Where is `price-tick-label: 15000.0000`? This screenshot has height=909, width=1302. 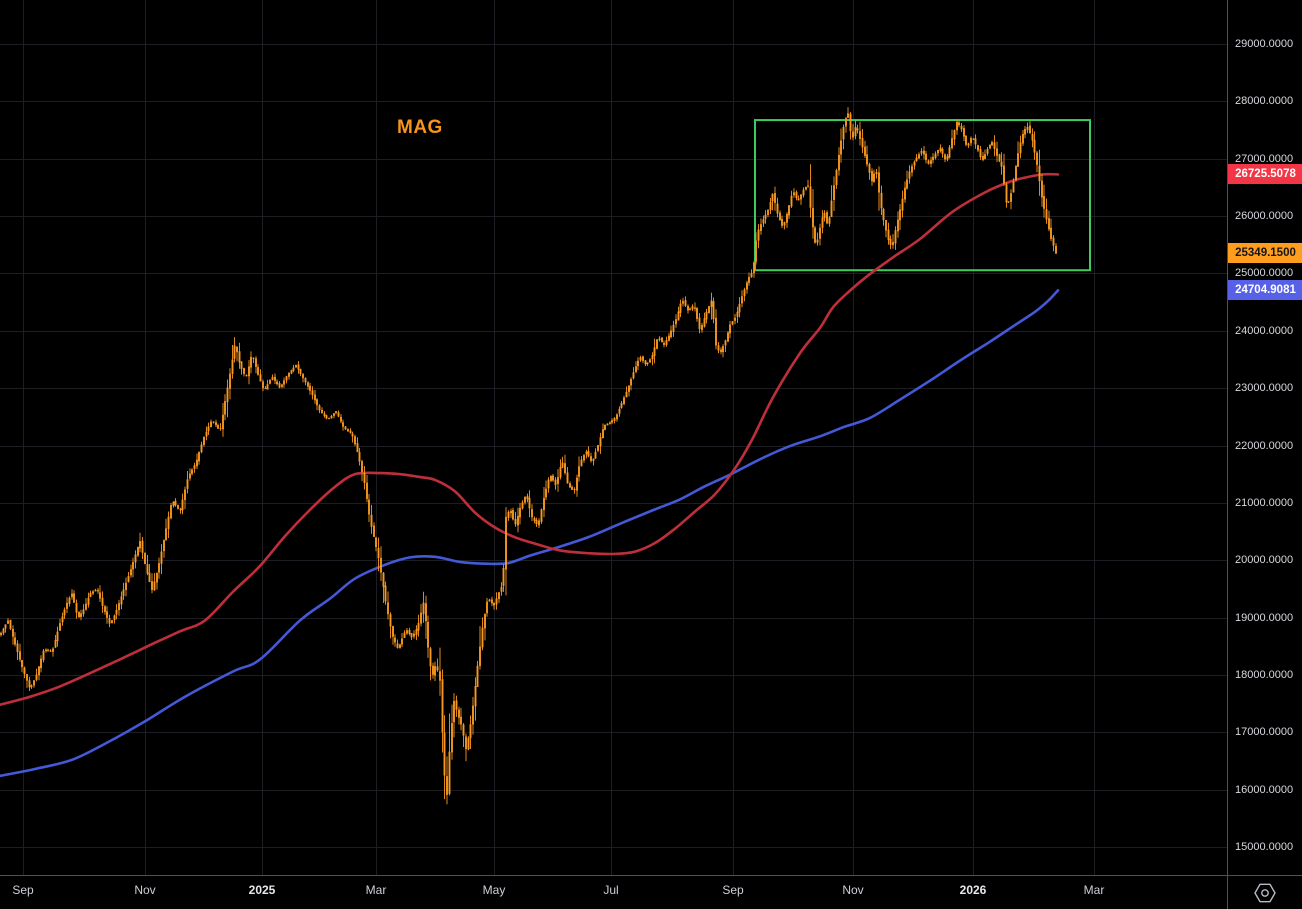 price-tick-label: 15000.0000 is located at coordinates (1264, 847).